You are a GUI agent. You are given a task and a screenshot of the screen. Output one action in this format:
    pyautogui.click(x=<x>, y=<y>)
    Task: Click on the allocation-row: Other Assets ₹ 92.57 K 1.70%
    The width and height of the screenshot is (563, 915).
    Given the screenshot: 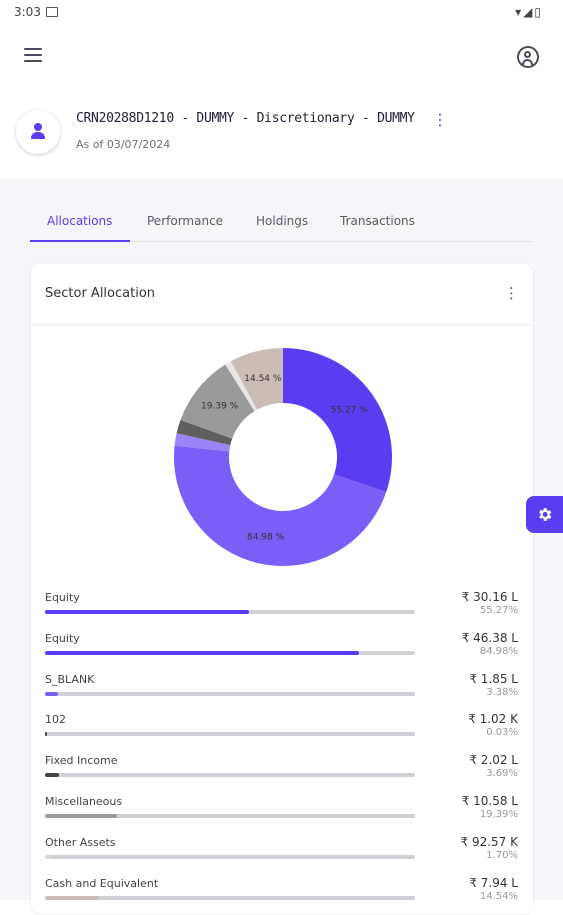 What is the action you would take?
    pyautogui.click(x=282, y=854)
    